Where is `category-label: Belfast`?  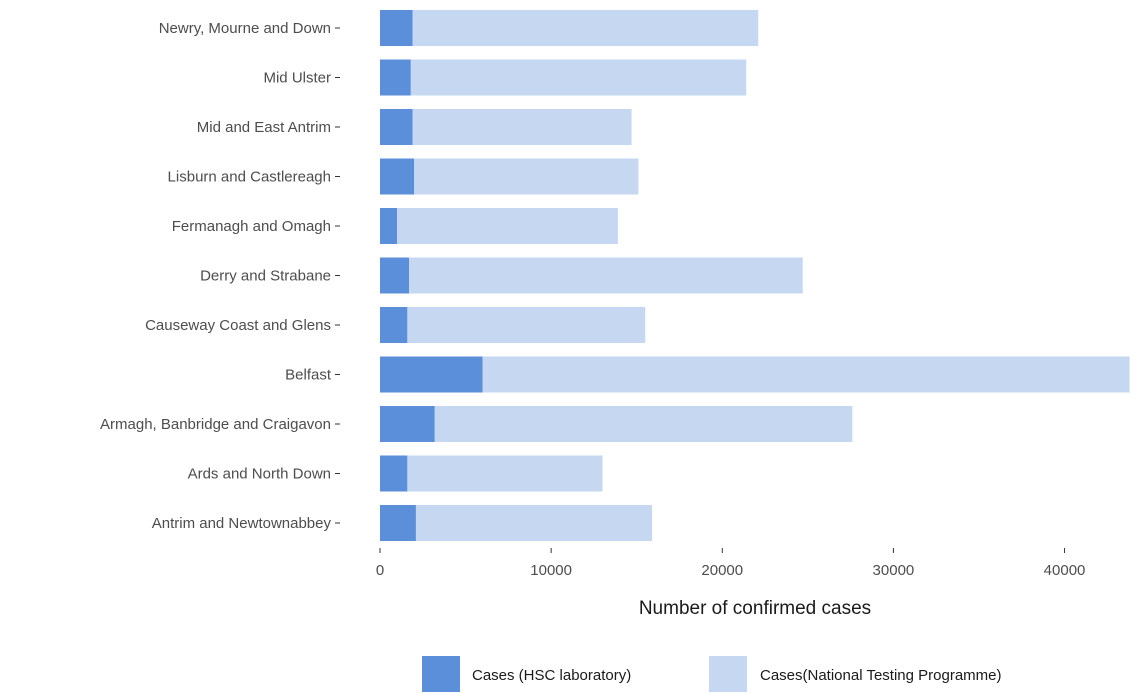 category-label: Belfast is located at coordinates (308, 375).